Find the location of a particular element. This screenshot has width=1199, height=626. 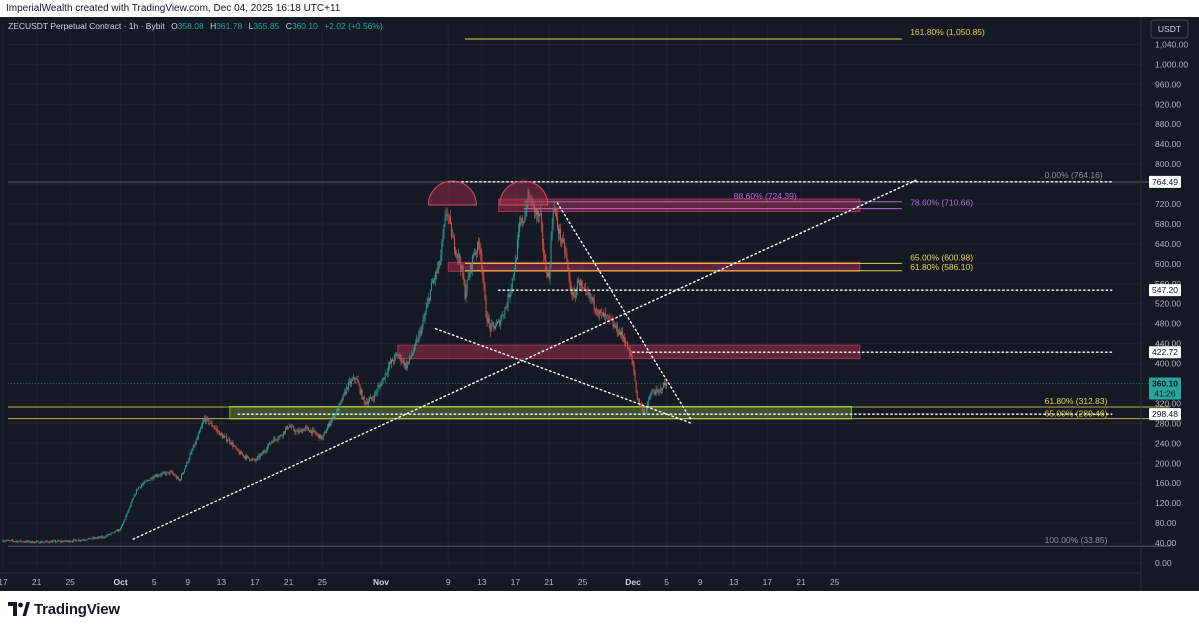

tradingview-logo: TradingView is located at coordinates (64, 609).